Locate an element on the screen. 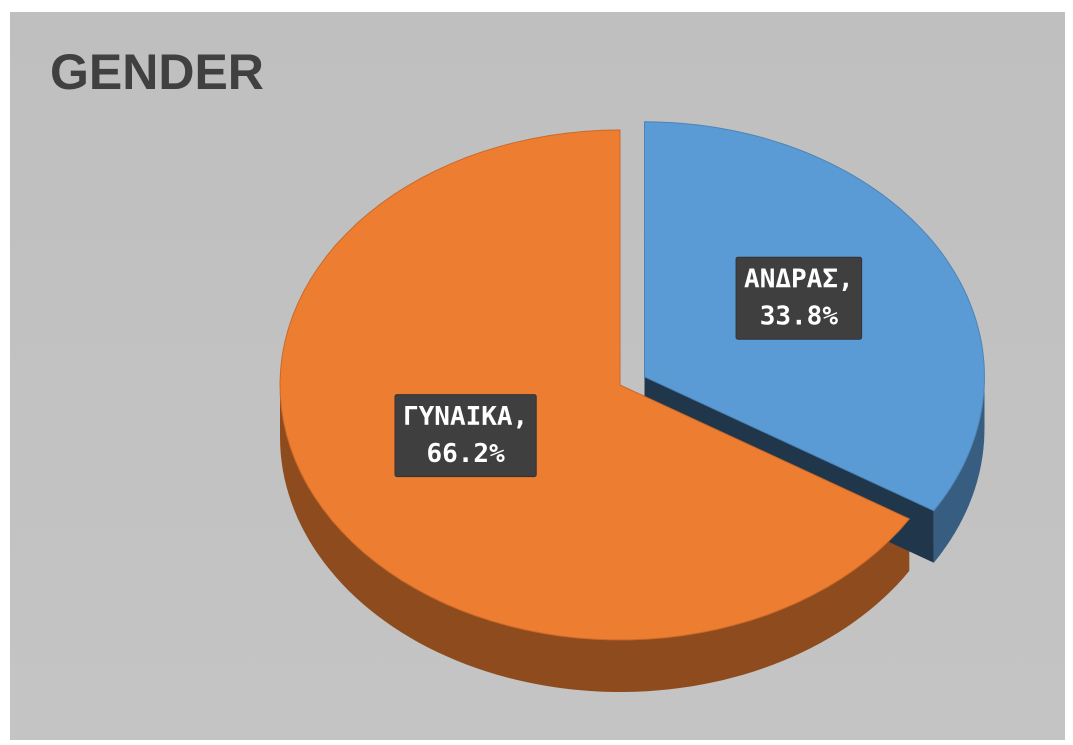 The height and width of the screenshot is (745, 1073). label-value: 66.2% is located at coordinates (465, 454).